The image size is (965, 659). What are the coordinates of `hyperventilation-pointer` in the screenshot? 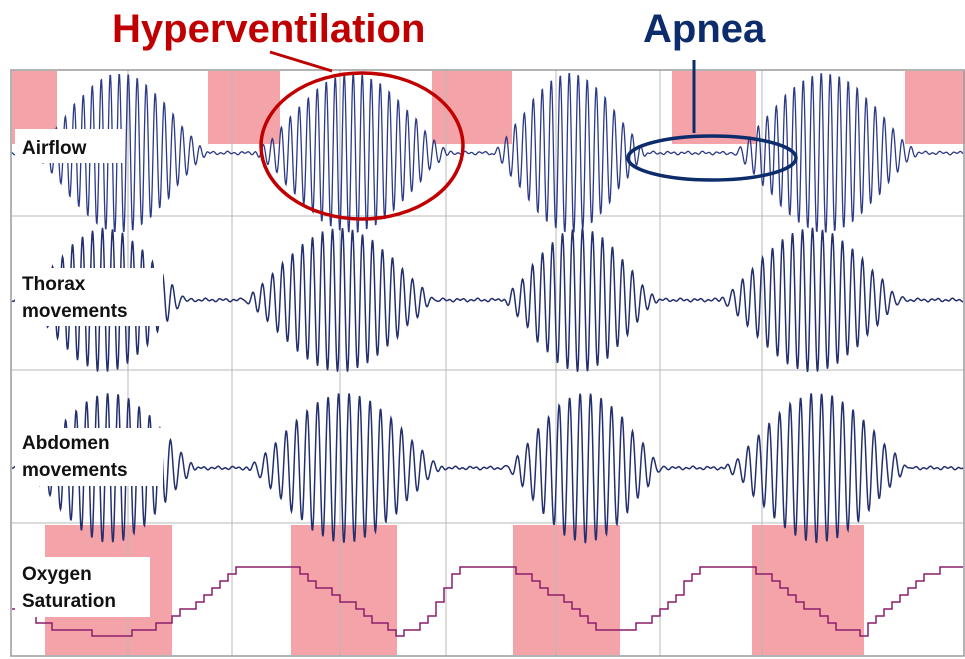 It's located at (301, 61).